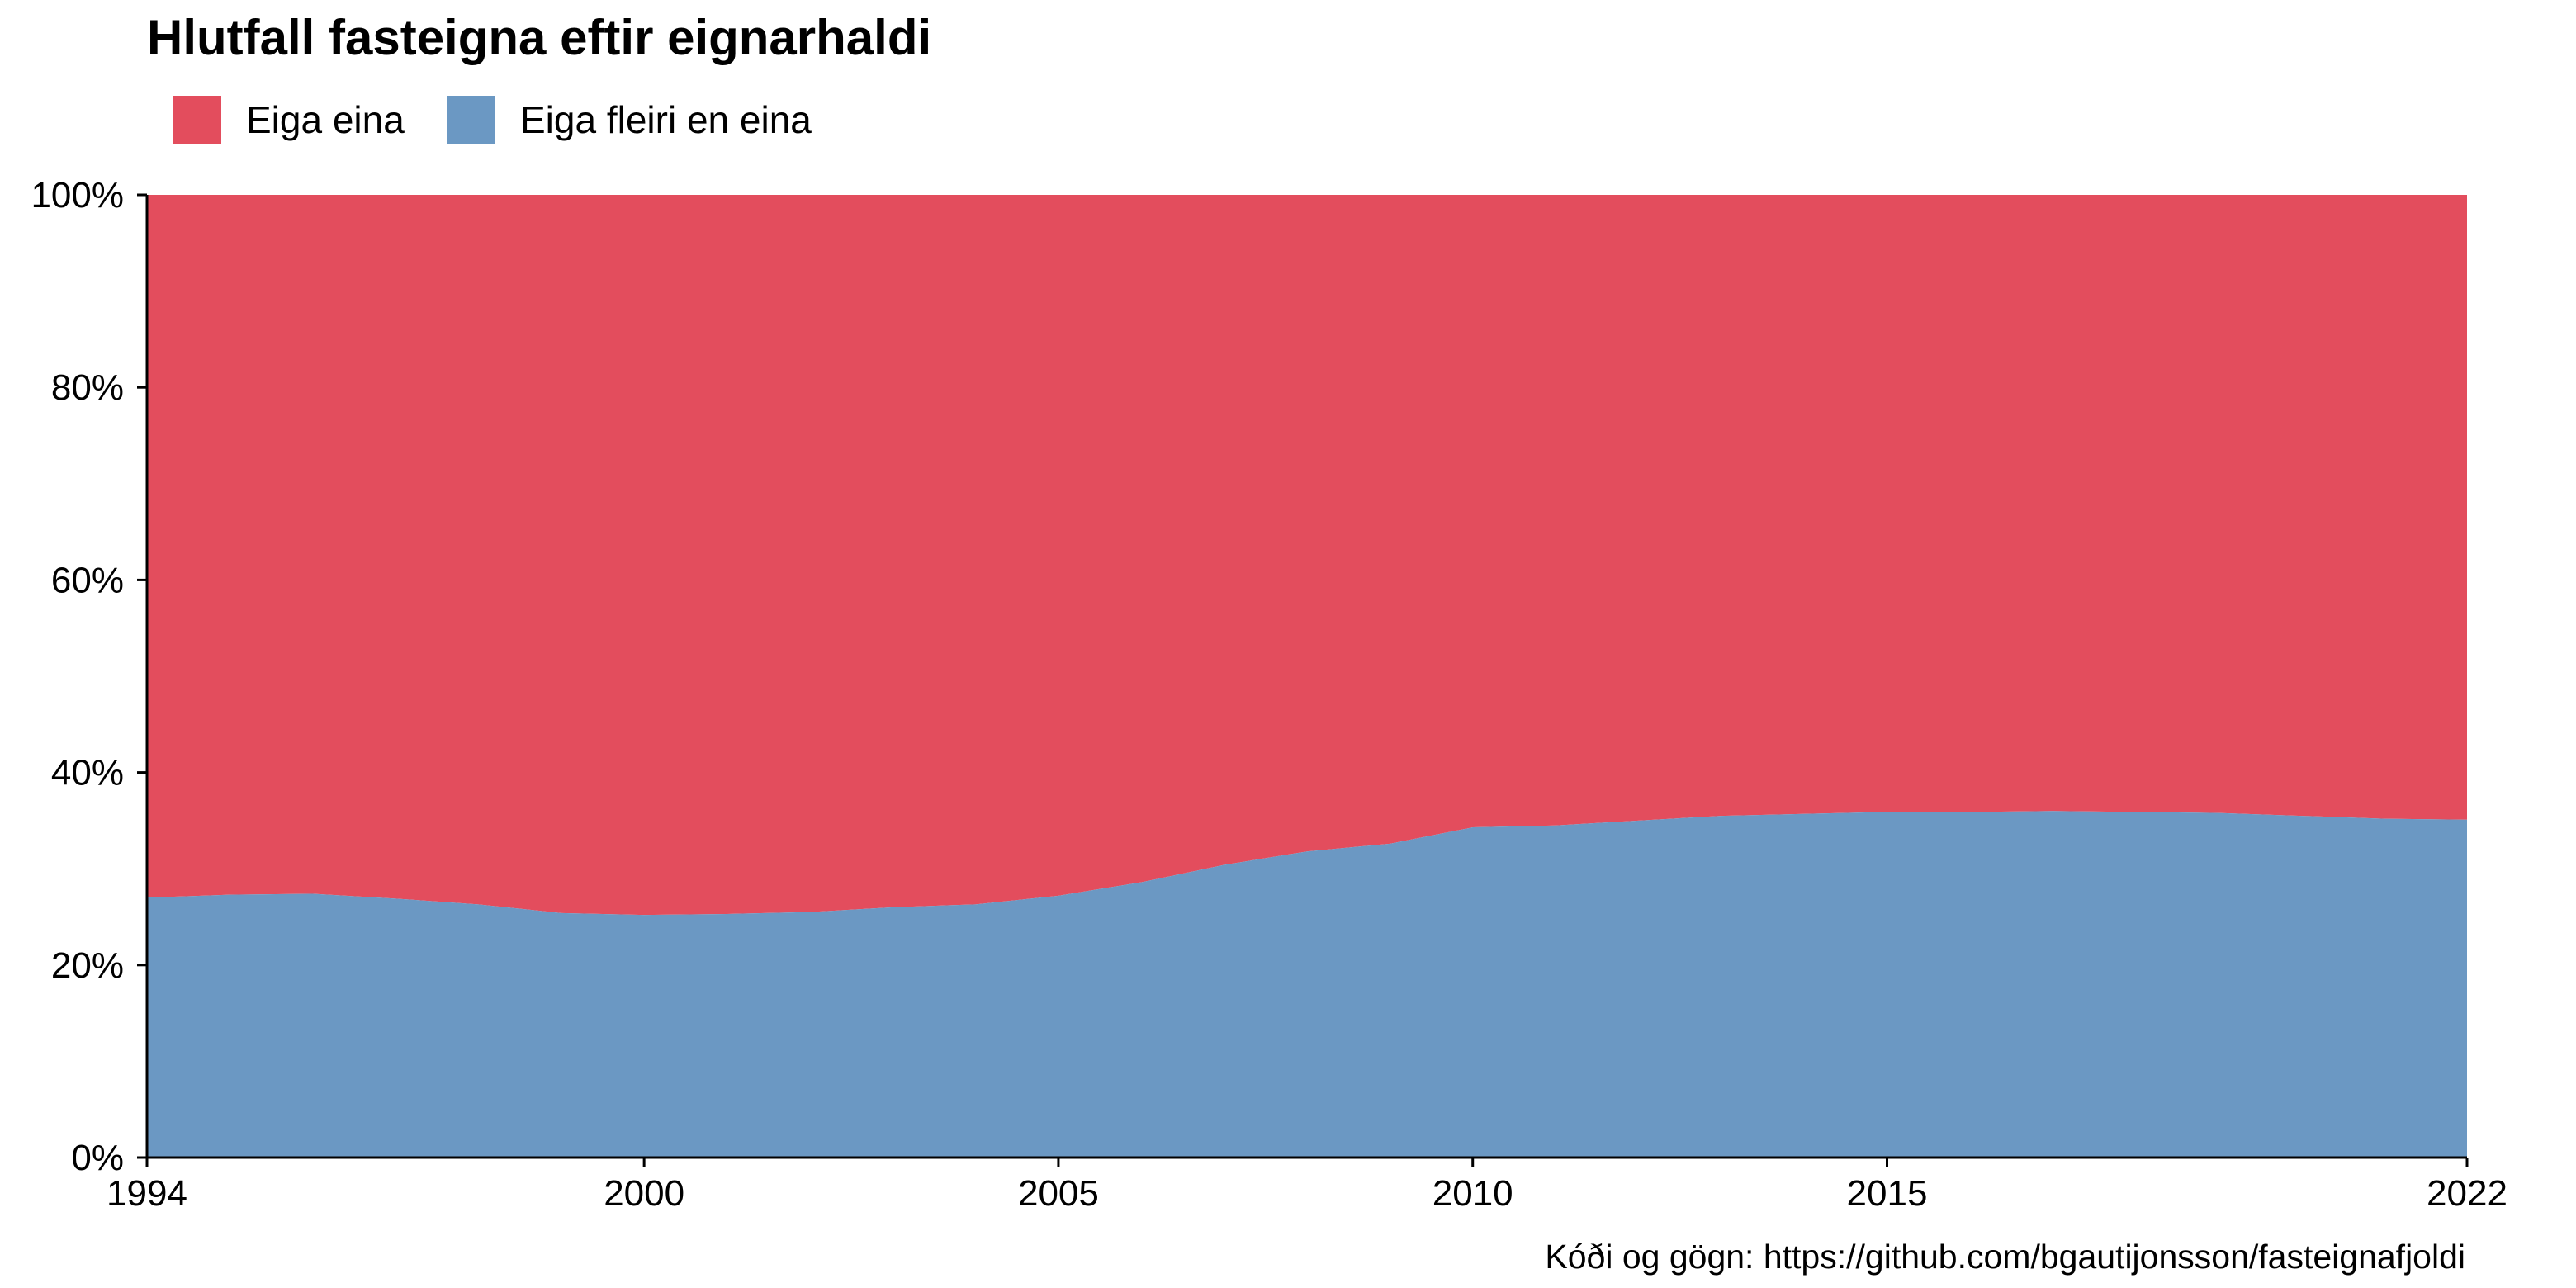  What do you see at coordinates (2467, 1193) in the screenshot?
I see `x-tick-label: 2022` at bounding box center [2467, 1193].